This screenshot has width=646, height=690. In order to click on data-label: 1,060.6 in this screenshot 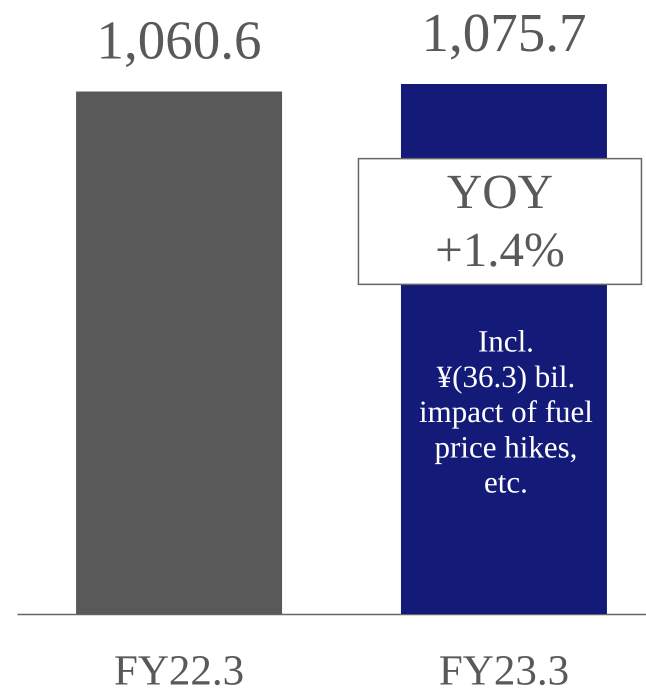, I will do `click(179, 39)`.